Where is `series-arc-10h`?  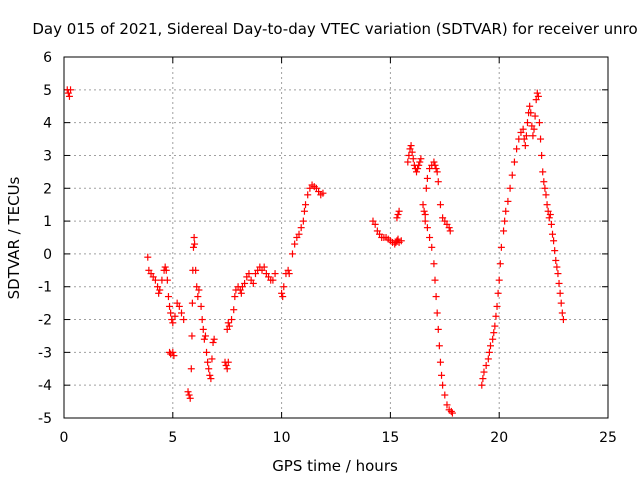
series-arc-10h is located at coordinates (302, 241).